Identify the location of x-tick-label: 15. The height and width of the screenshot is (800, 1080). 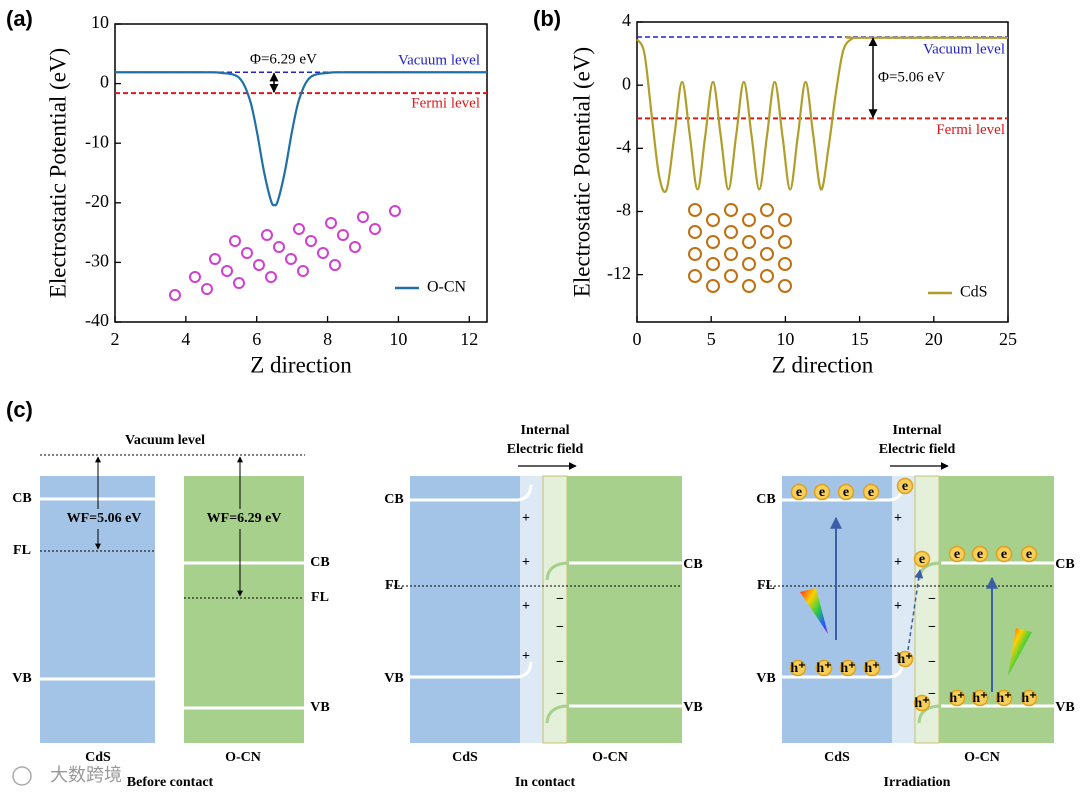
(860, 339).